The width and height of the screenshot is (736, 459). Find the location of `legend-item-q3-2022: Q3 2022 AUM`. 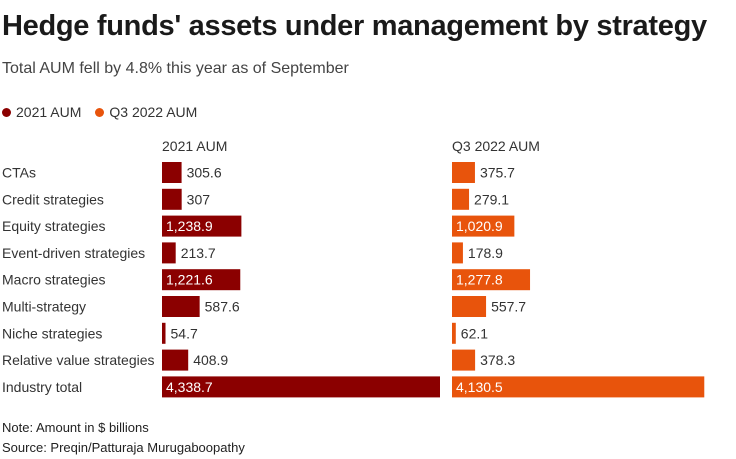

legend-item-q3-2022: Q3 2022 AUM is located at coordinates (146, 112).